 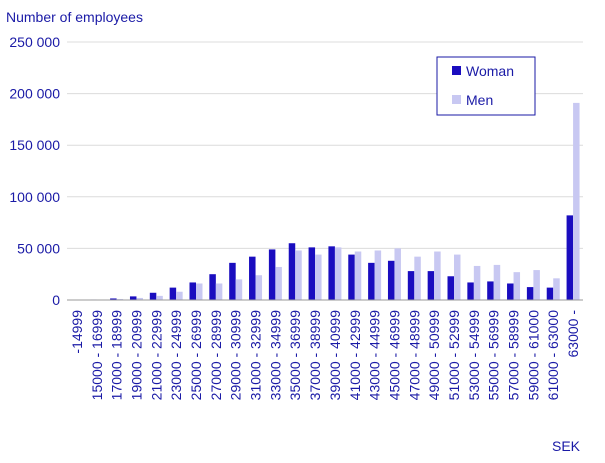 What do you see at coordinates (414, 355) in the screenshot?
I see `x-tick-label: 47000 - 48999` at bounding box center [414, 355].